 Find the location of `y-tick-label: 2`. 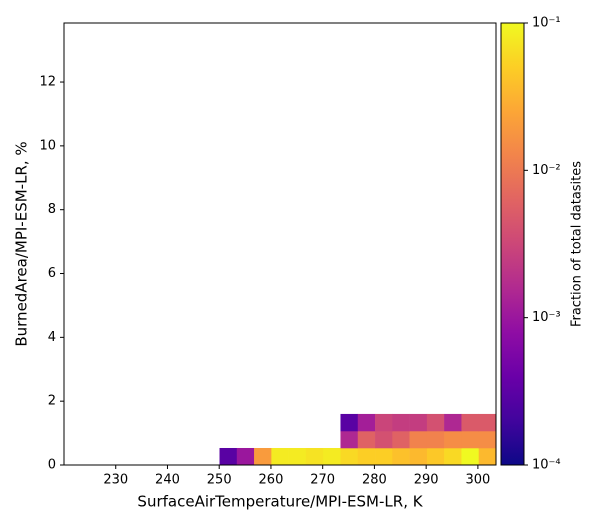

y-tick-label: 2 is located at coordinates (52, 401).